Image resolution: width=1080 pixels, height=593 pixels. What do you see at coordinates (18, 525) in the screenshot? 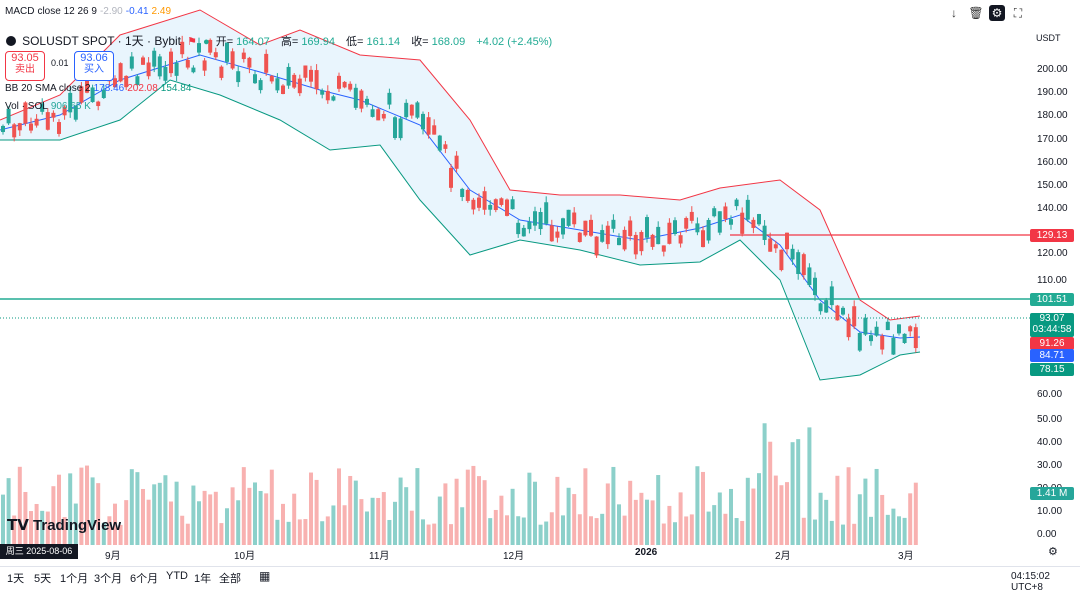
I see `tv-logo-icon: 𝗧𝗩` at bounding box center [18, 525].